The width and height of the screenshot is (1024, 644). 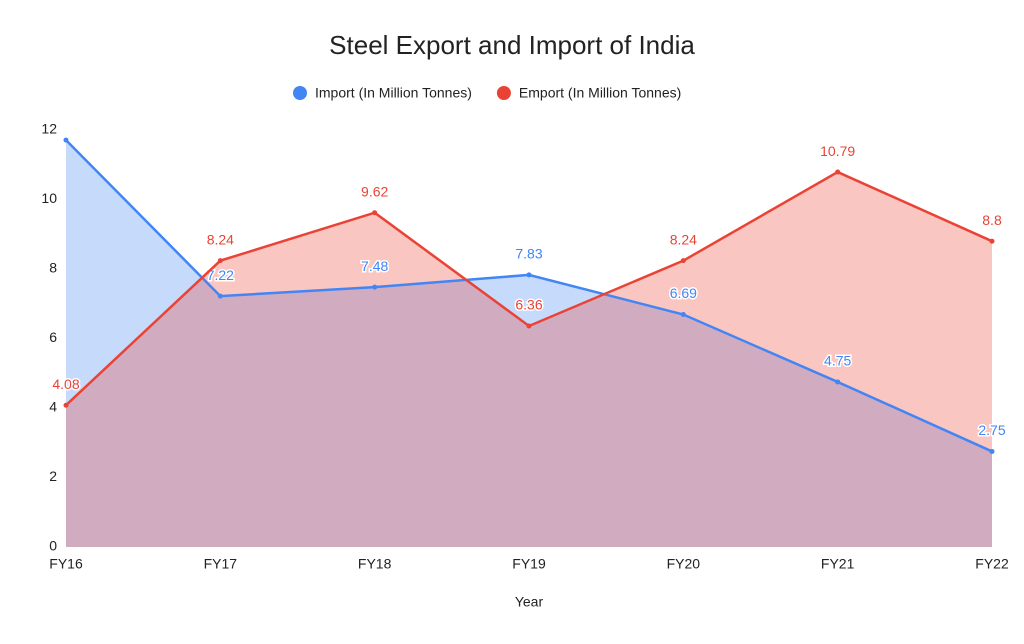 I want to click on x-tick-label: FY17, so click(x=221, y=564).